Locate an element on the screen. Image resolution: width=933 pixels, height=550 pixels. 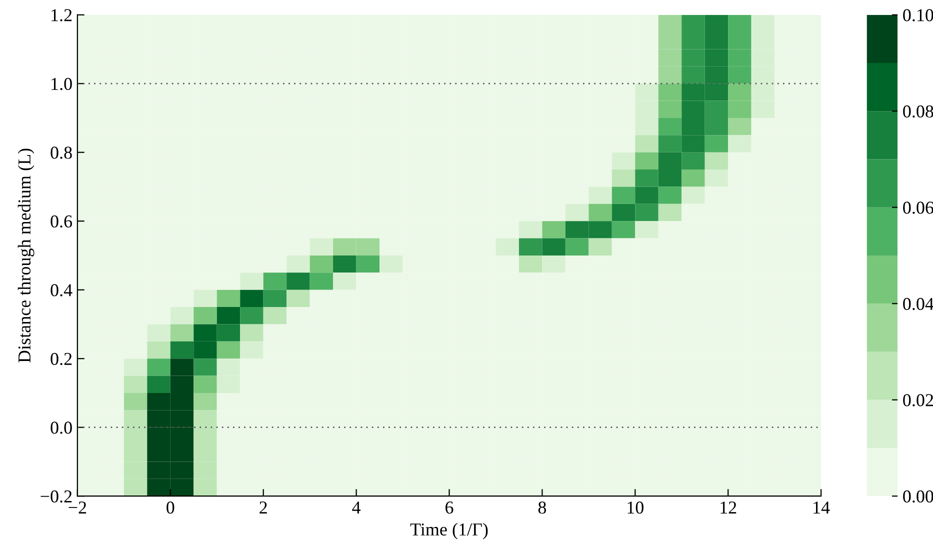
color-bar-label: 0.06 is located at coordinates (918, 208).